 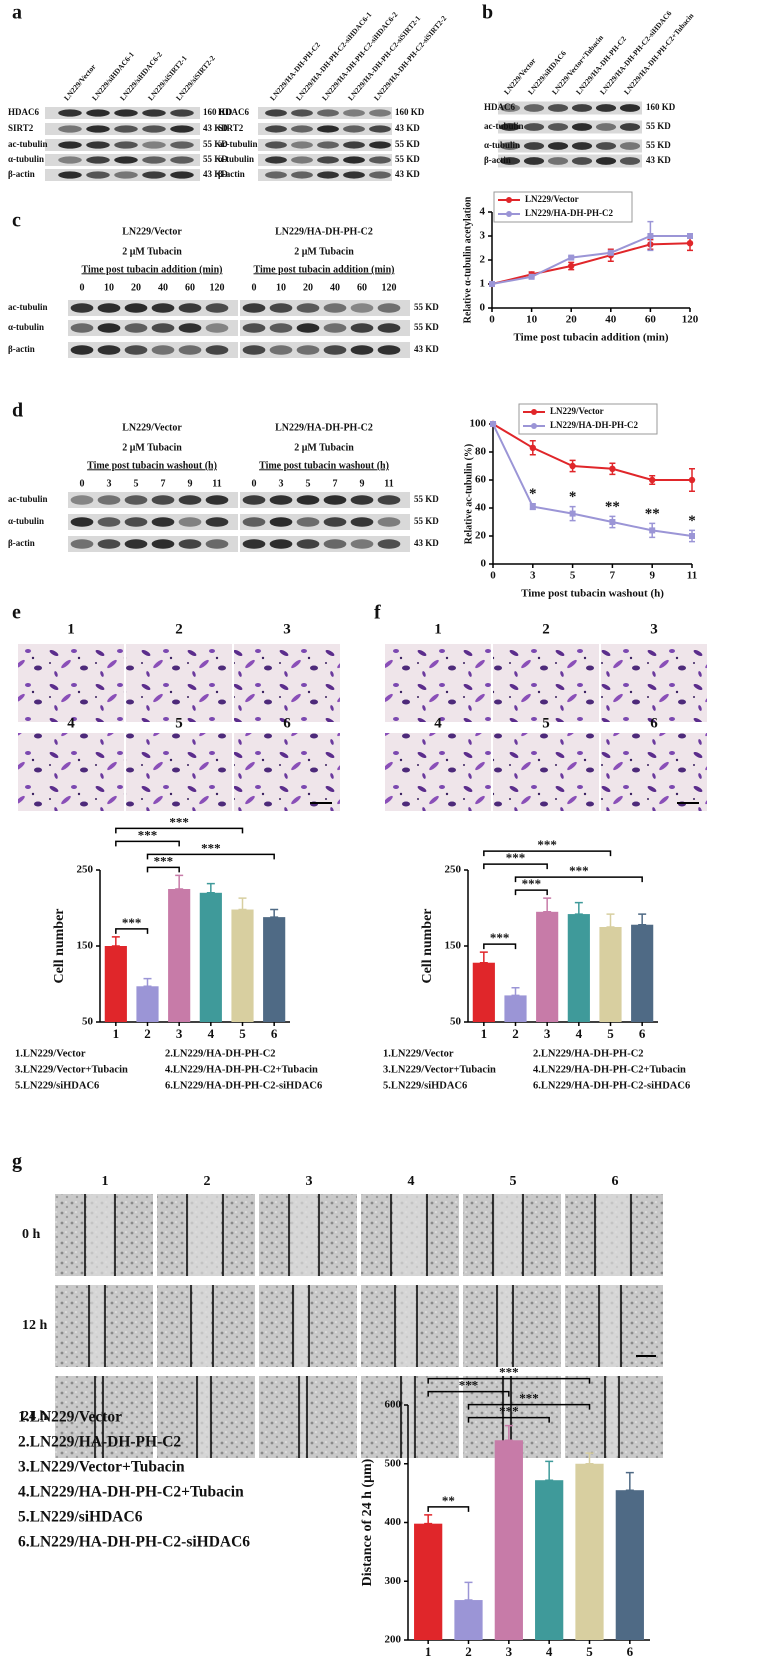 I want to click on x-tick-label: 7, so click(x=613, y=576).